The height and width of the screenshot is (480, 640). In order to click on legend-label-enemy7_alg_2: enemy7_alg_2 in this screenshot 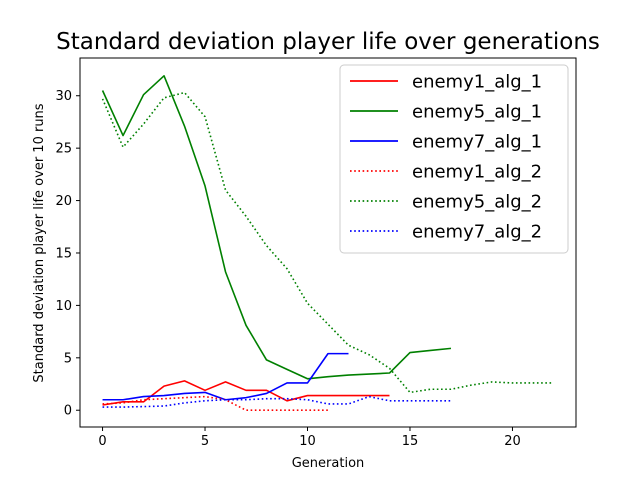, I will do `click(477, 232)`.